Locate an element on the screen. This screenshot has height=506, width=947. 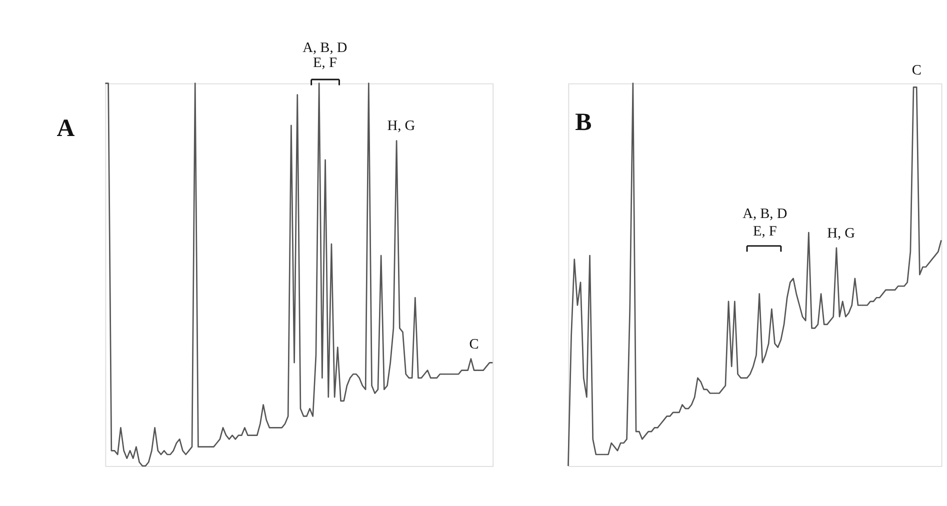
text: B is located at coordinates (583, 122).